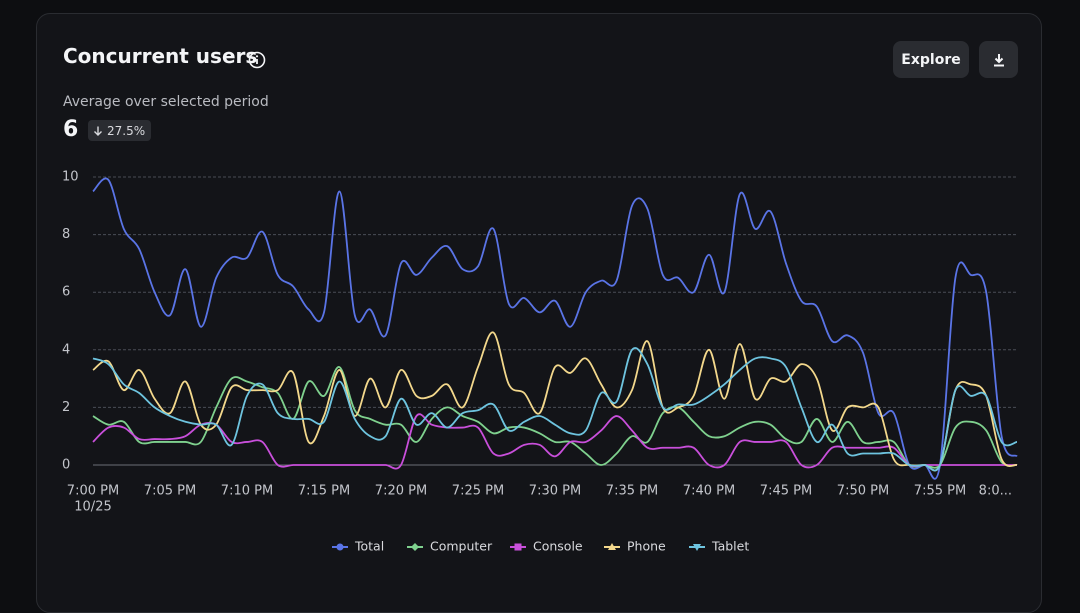 This screenshot has height=613, width=1080. I want to click on x-tick-label: 7:35 PM, so click(632, 491).